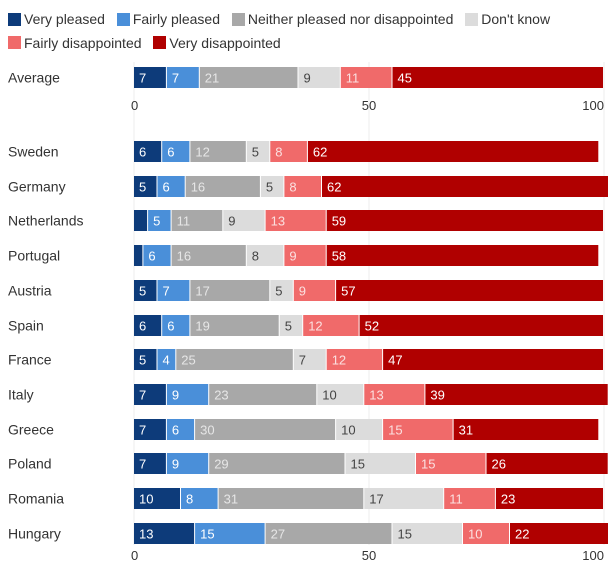  I want to click on legend-swatch-neither, so click(238, 19).